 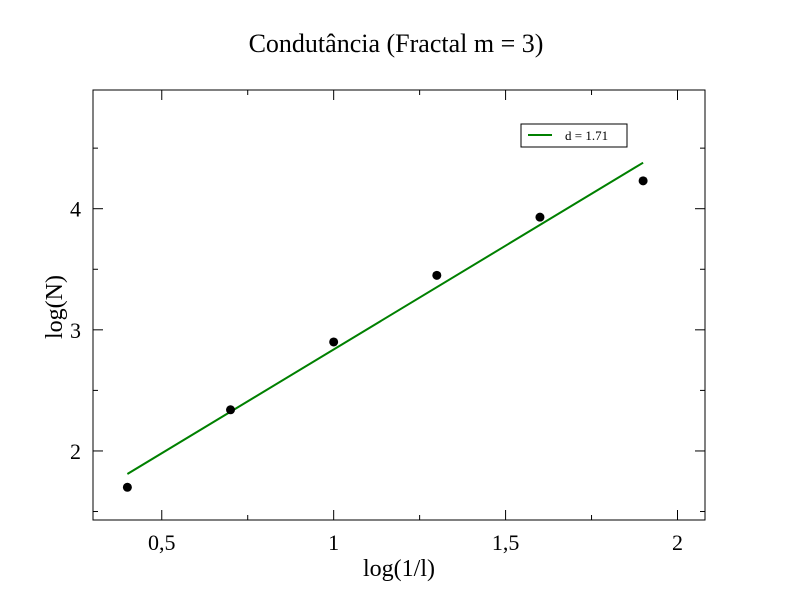 What do you see at coordinates (586, 135) in the screenshot?
I see `legend-label: d = 1.71` at bounding box center [586, 135].